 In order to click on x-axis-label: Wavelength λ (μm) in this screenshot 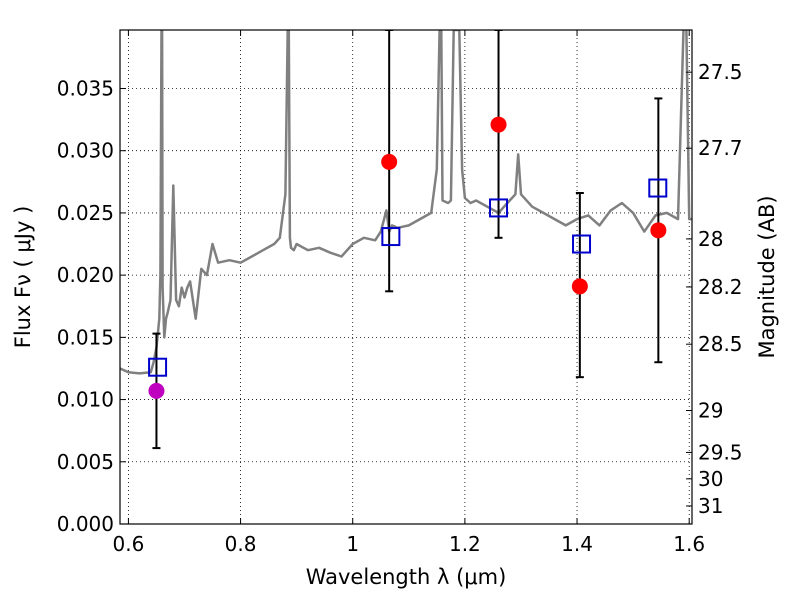, I will do `click(406, 577)`.